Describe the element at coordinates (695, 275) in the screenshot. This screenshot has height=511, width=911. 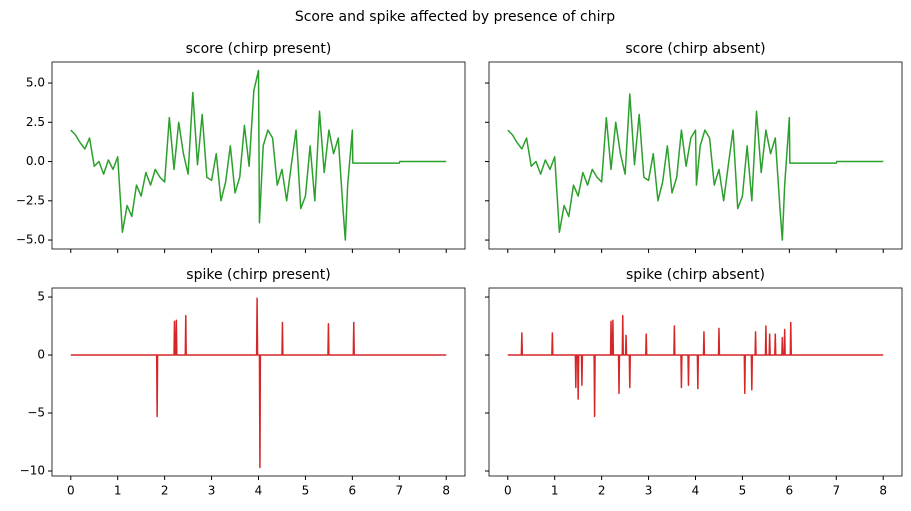
I see `subplot-title: spike (chirp absent)` at that location.